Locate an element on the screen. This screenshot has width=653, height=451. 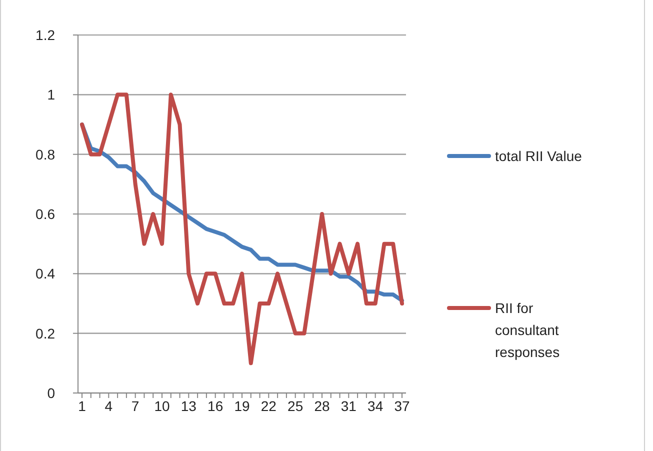
y-tick-label: 1 is located at coordinates (51, 94).